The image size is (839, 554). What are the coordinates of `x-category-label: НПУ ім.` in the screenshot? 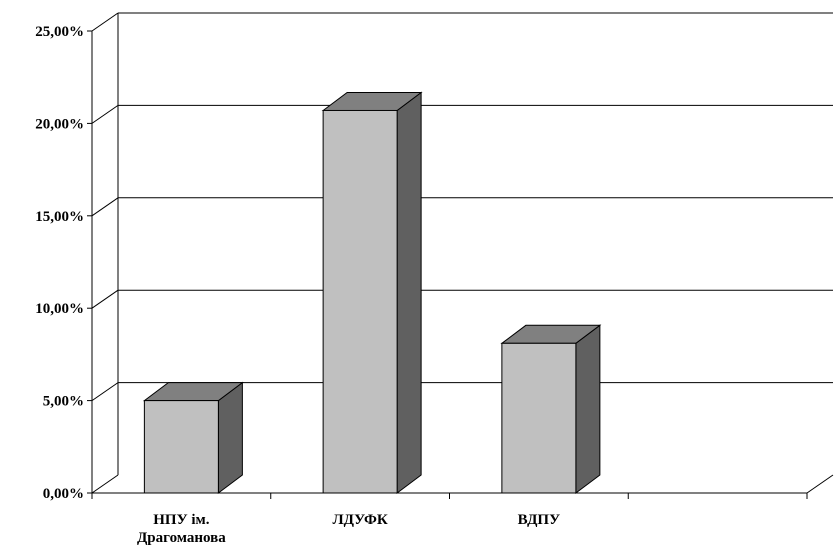 It's located at (181, 520).